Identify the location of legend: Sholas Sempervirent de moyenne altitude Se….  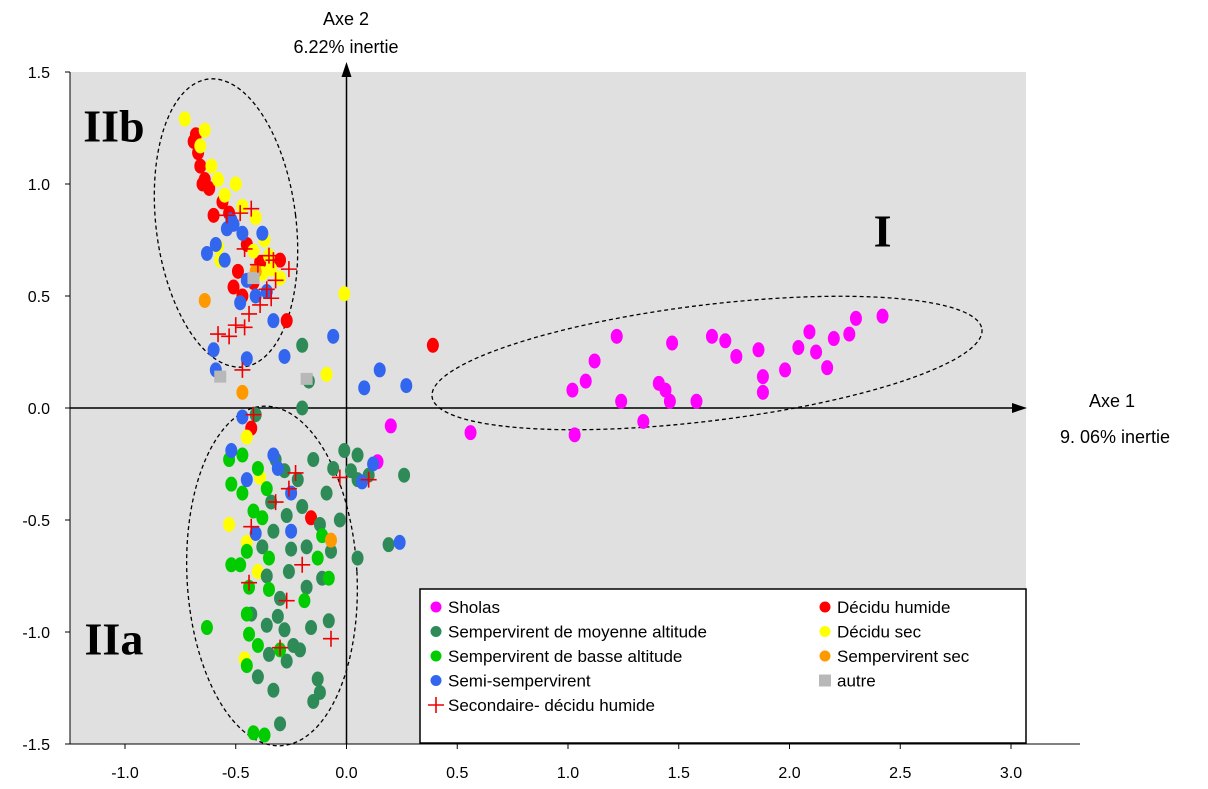
(723, 666).